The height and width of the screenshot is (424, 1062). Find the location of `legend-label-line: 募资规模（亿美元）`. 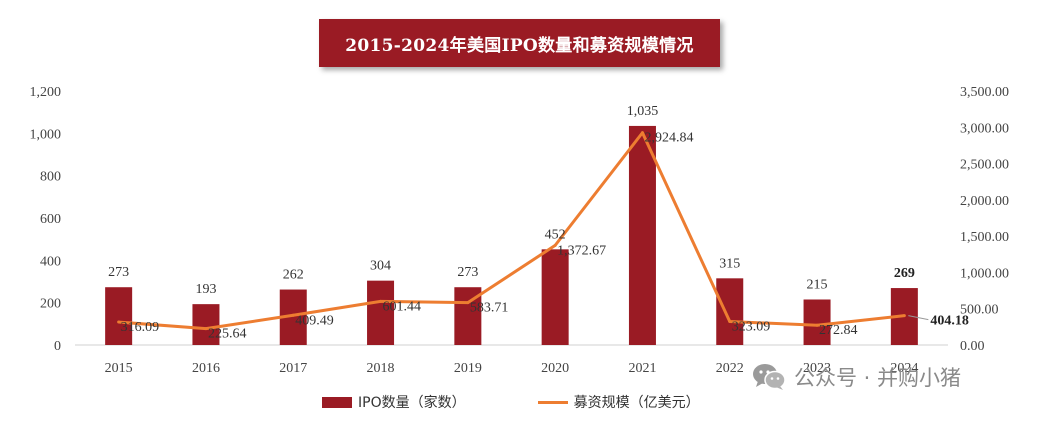

legend-label-line: 募资规模（亿美元） is located at coordinates (636, 403).